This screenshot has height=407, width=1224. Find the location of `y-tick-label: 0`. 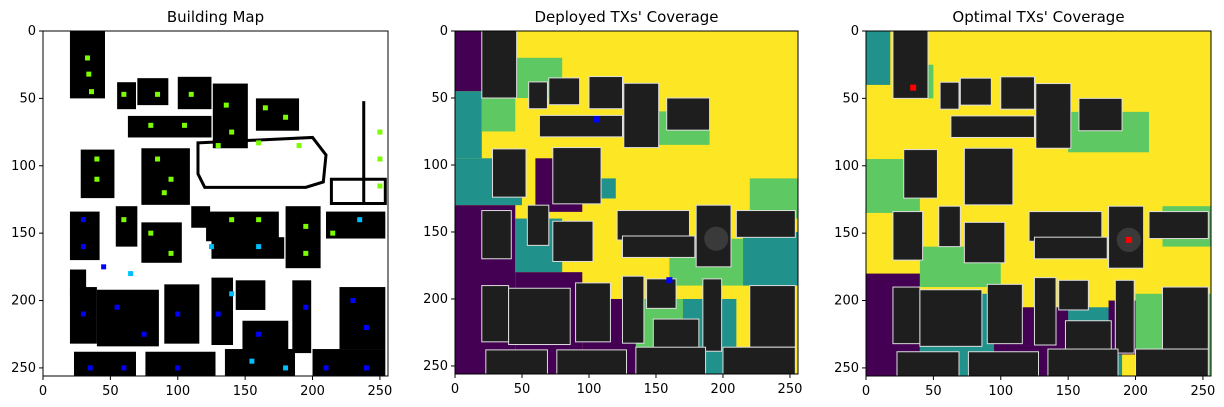

y-tick-label: 0 is located at coordinates (444, 31).